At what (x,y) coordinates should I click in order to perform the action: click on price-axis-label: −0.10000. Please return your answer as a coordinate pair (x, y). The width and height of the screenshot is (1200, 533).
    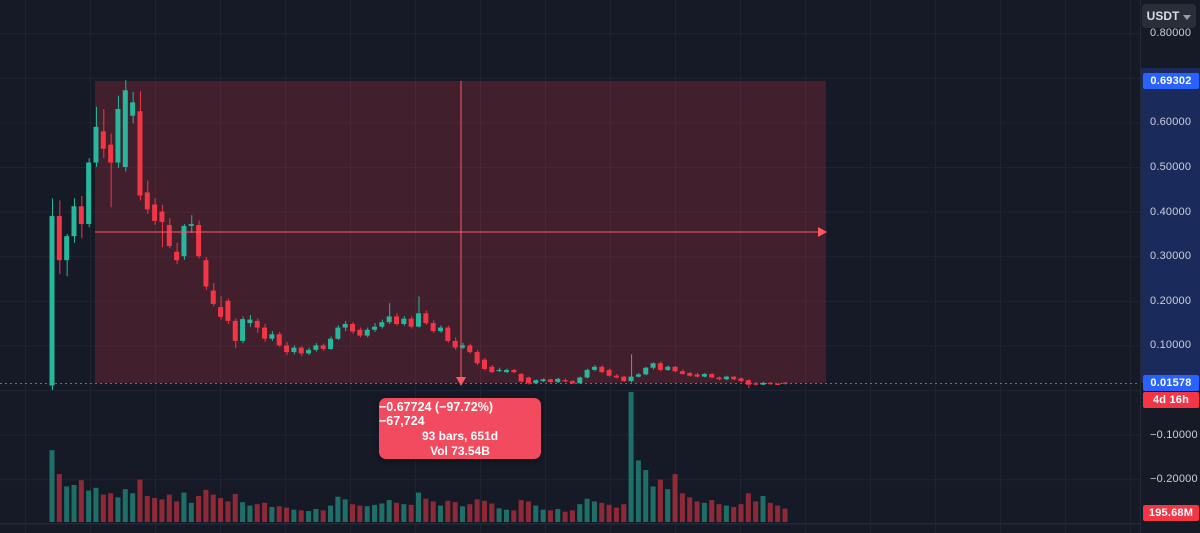
    Looking at the image, I should click on (1174, 434).